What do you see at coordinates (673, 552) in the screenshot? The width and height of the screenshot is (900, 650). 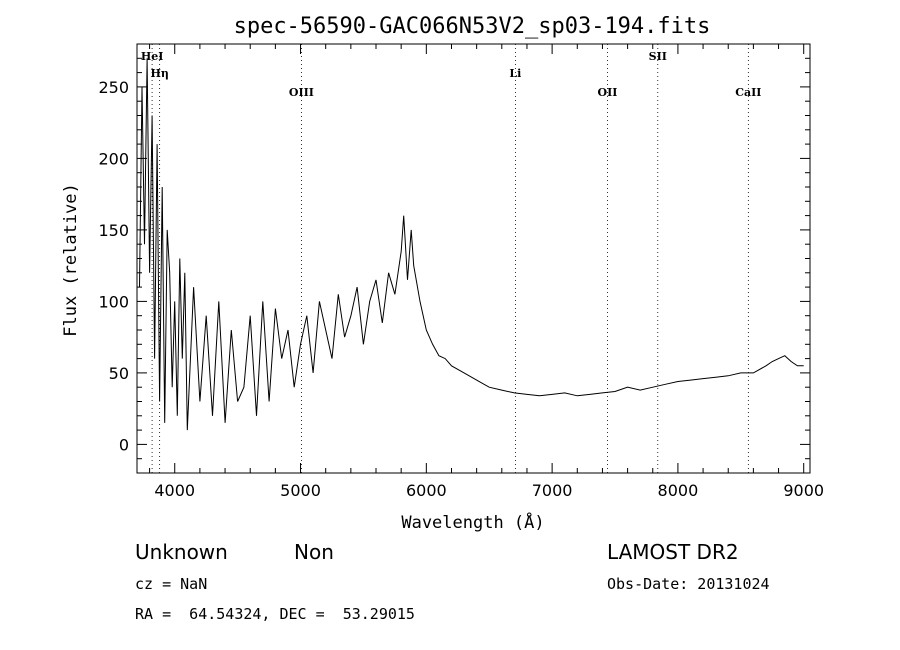 I see `survey-name: LAMOST DR2` at bounding box center [673, 552].